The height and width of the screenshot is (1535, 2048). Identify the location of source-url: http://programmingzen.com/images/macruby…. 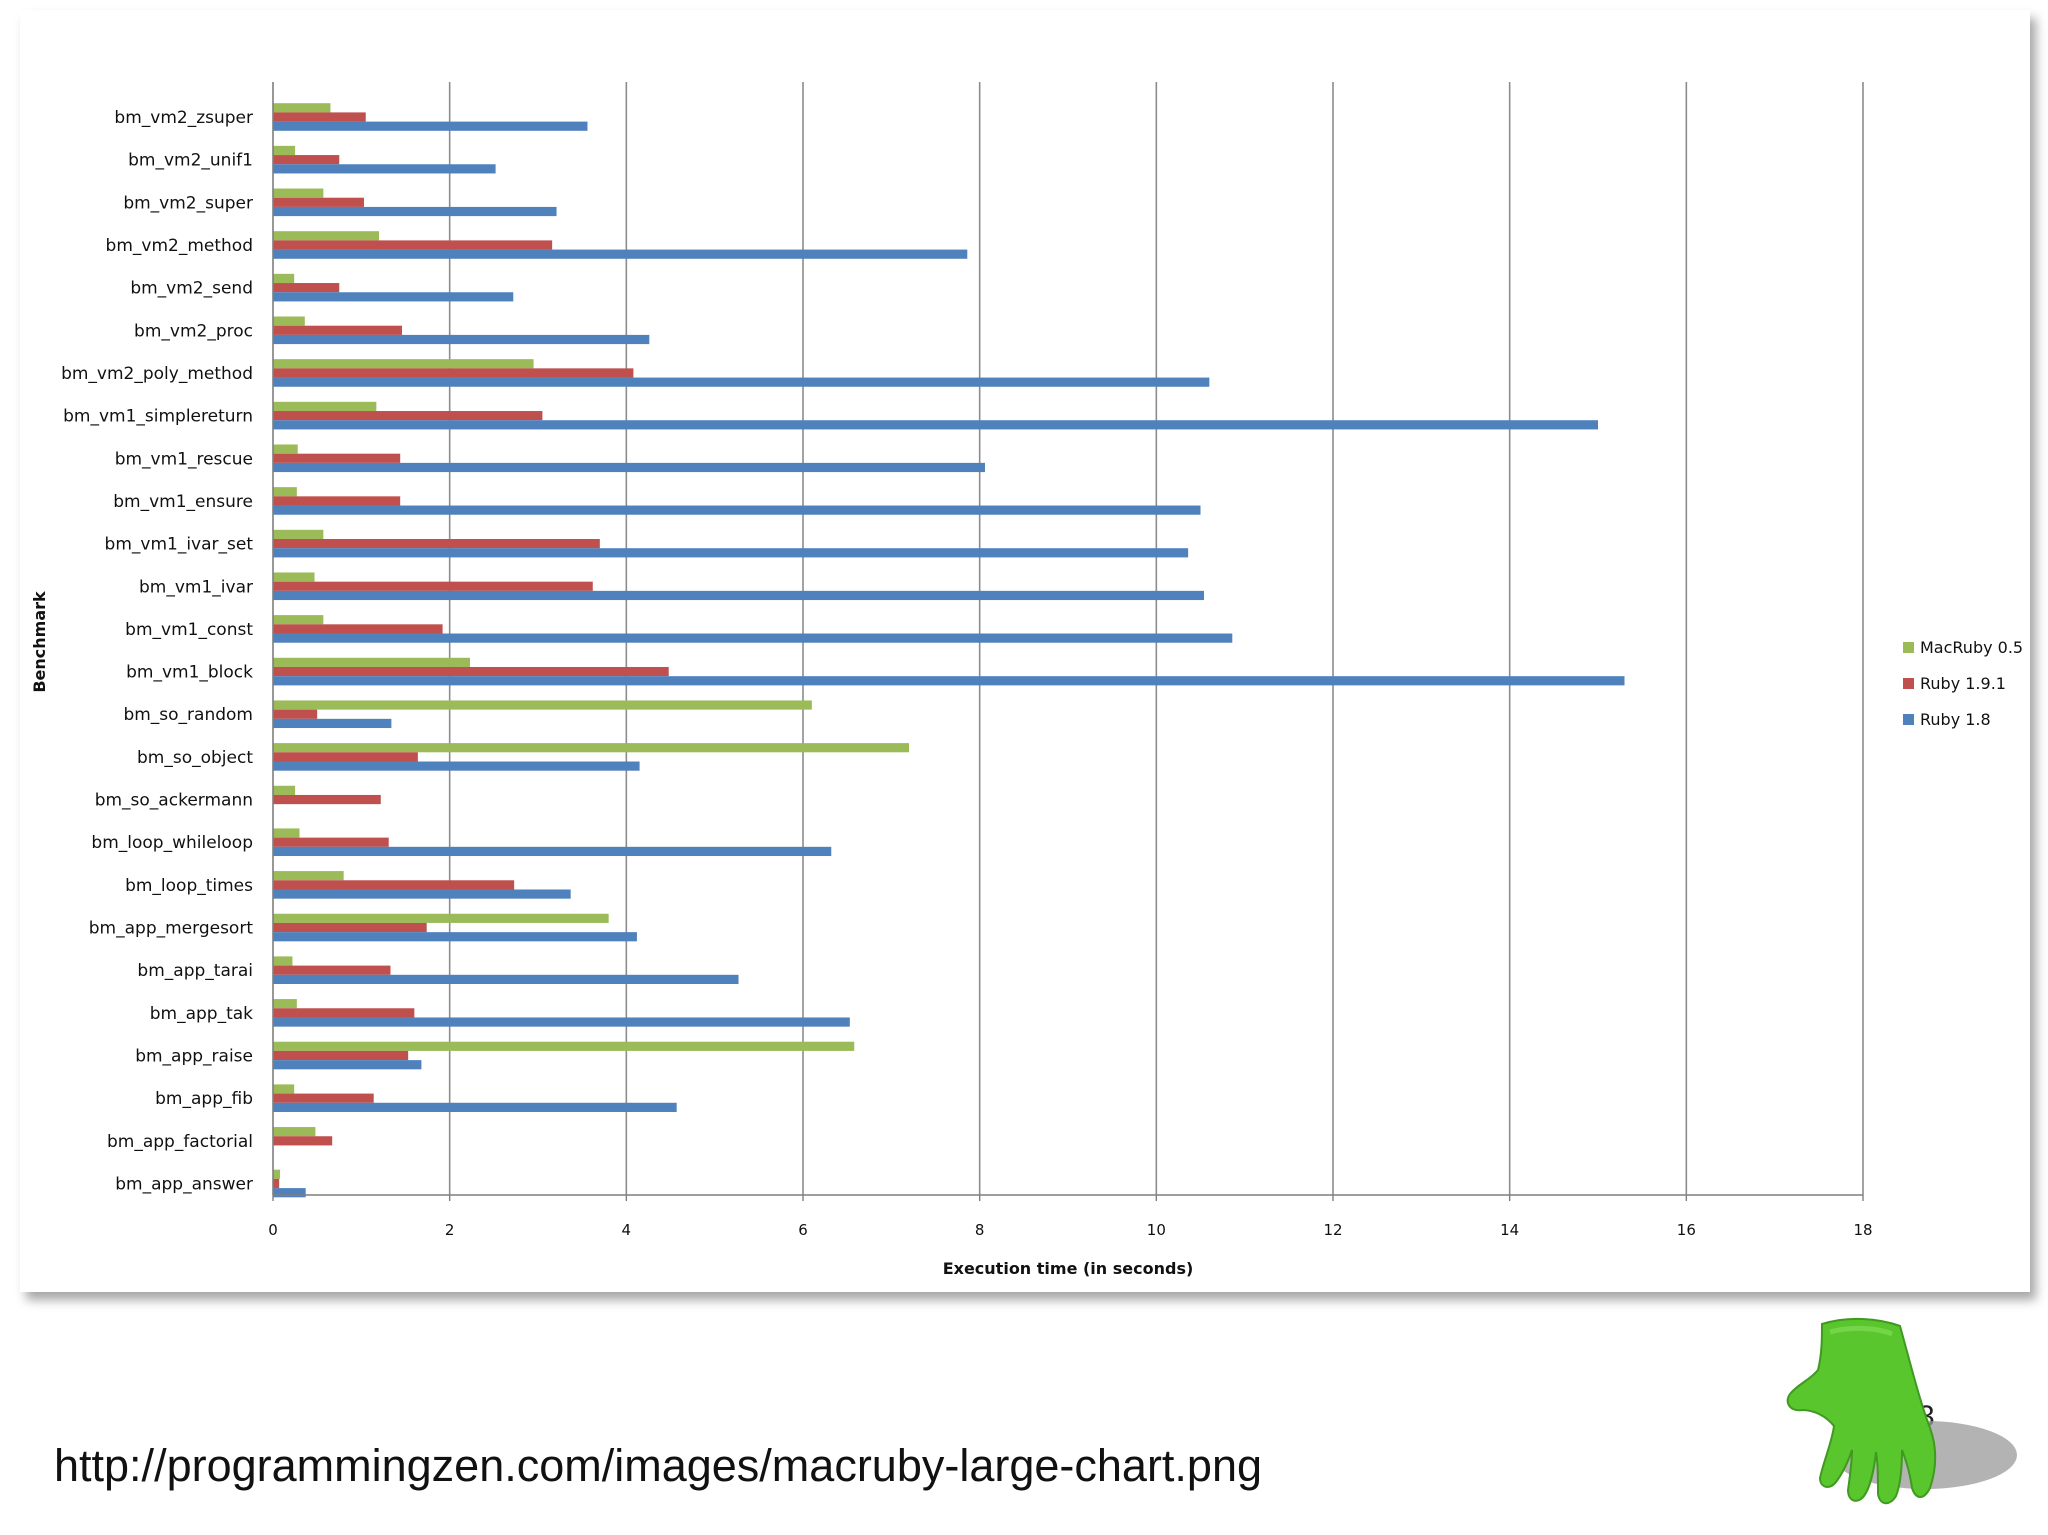
(658, 1465).